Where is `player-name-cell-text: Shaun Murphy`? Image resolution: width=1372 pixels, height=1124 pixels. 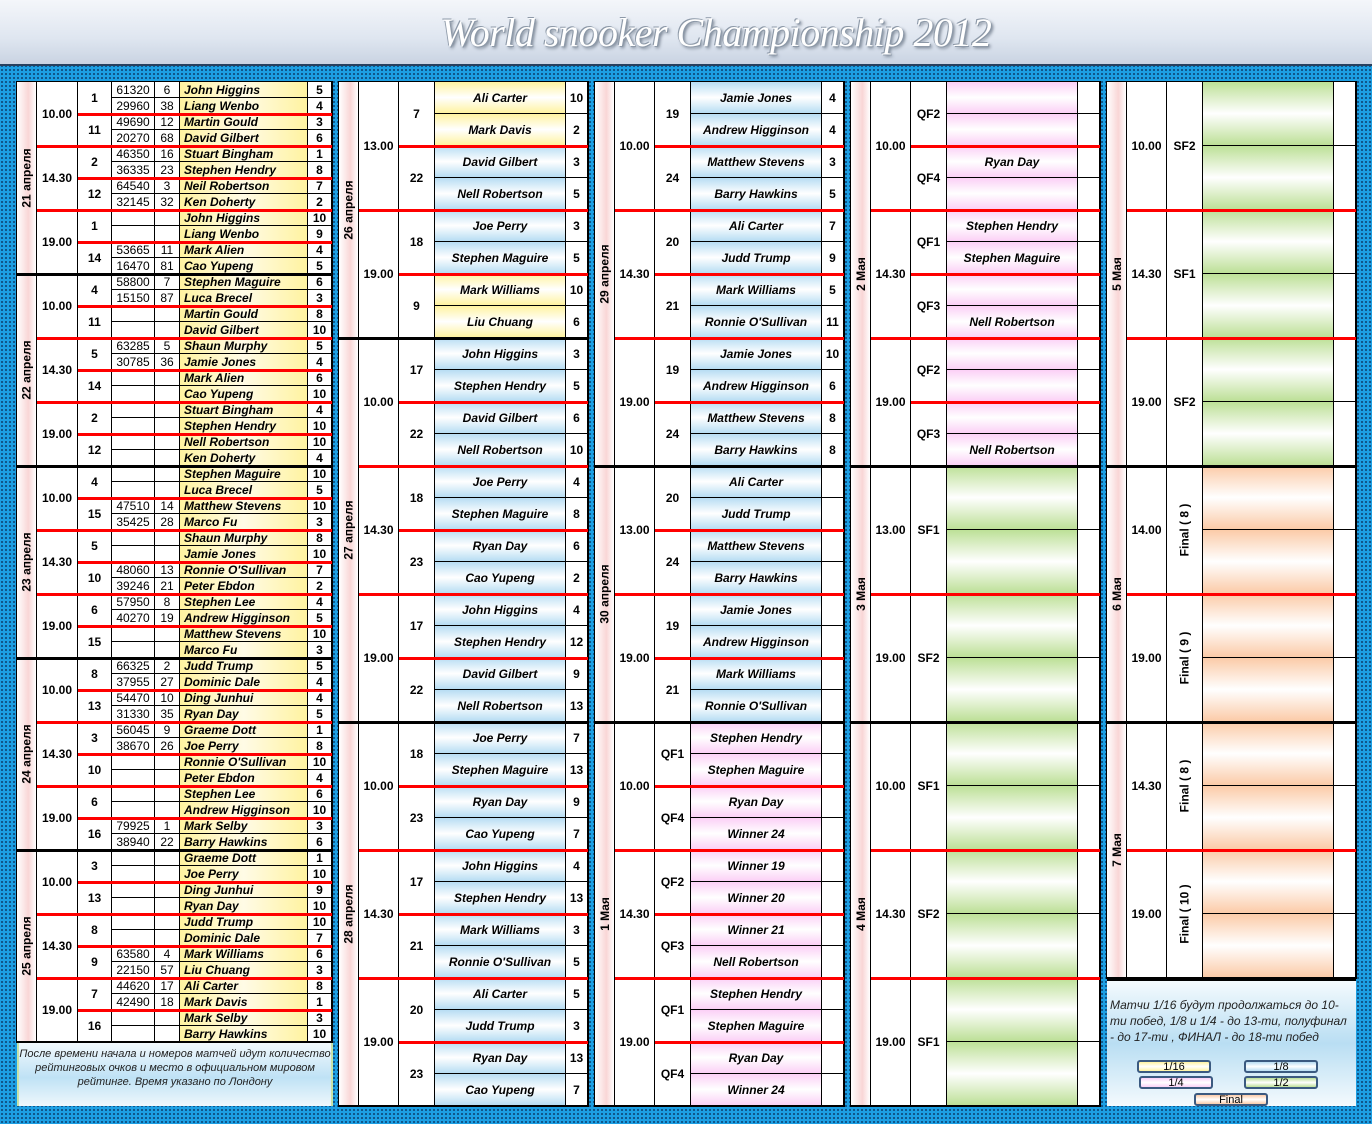 player-name-cell-text: Shaun Murphy is located at coordinates (226, 345).